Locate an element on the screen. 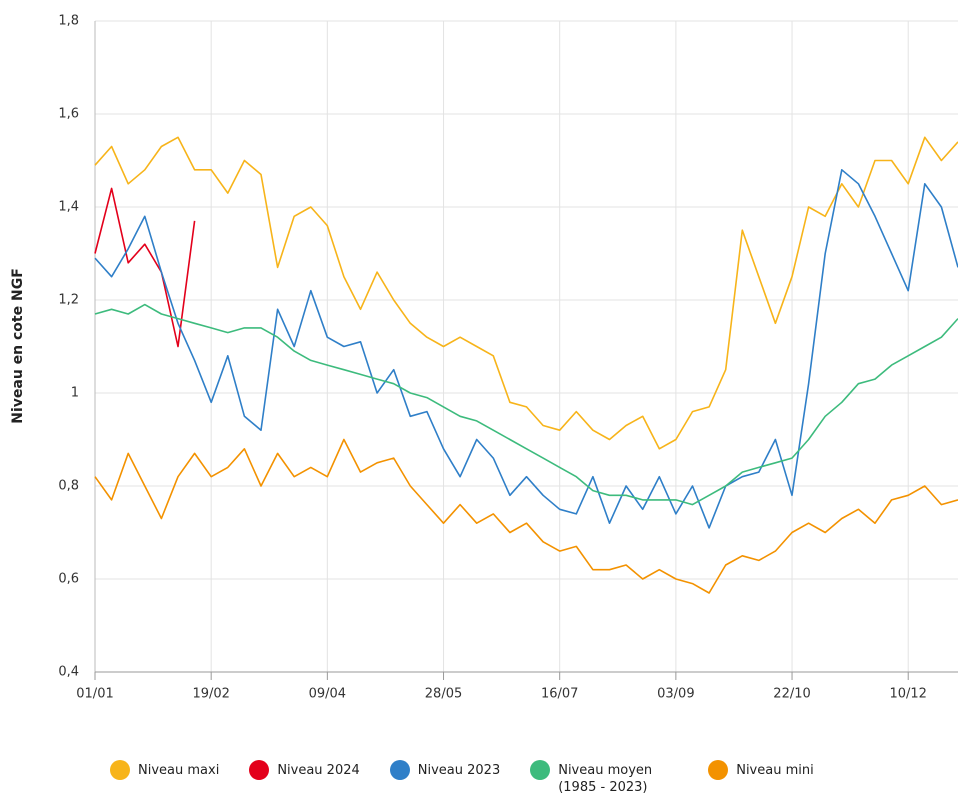 The height and width of the screenshot is (810, 958). legend-label: Niveau 2024 is located at coordinates (318, 770).